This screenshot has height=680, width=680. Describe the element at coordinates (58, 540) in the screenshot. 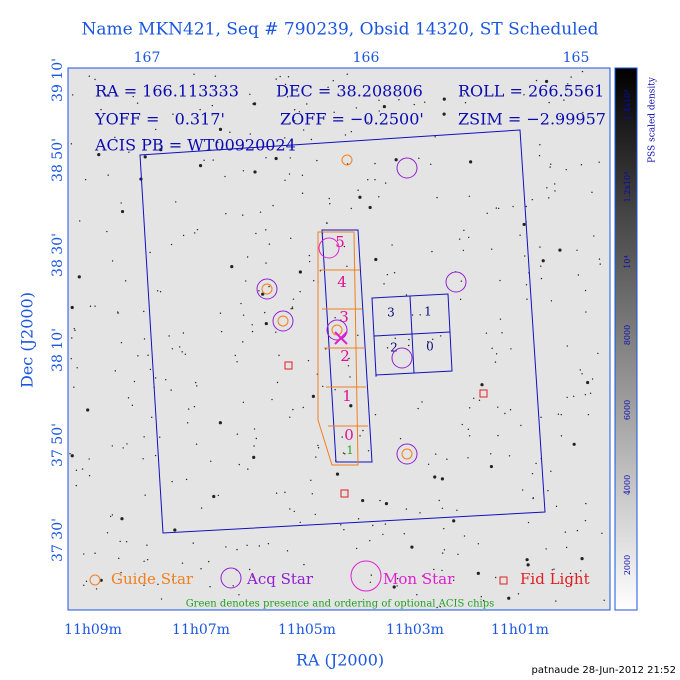

I see `left-tick: 37 30'` at that location.